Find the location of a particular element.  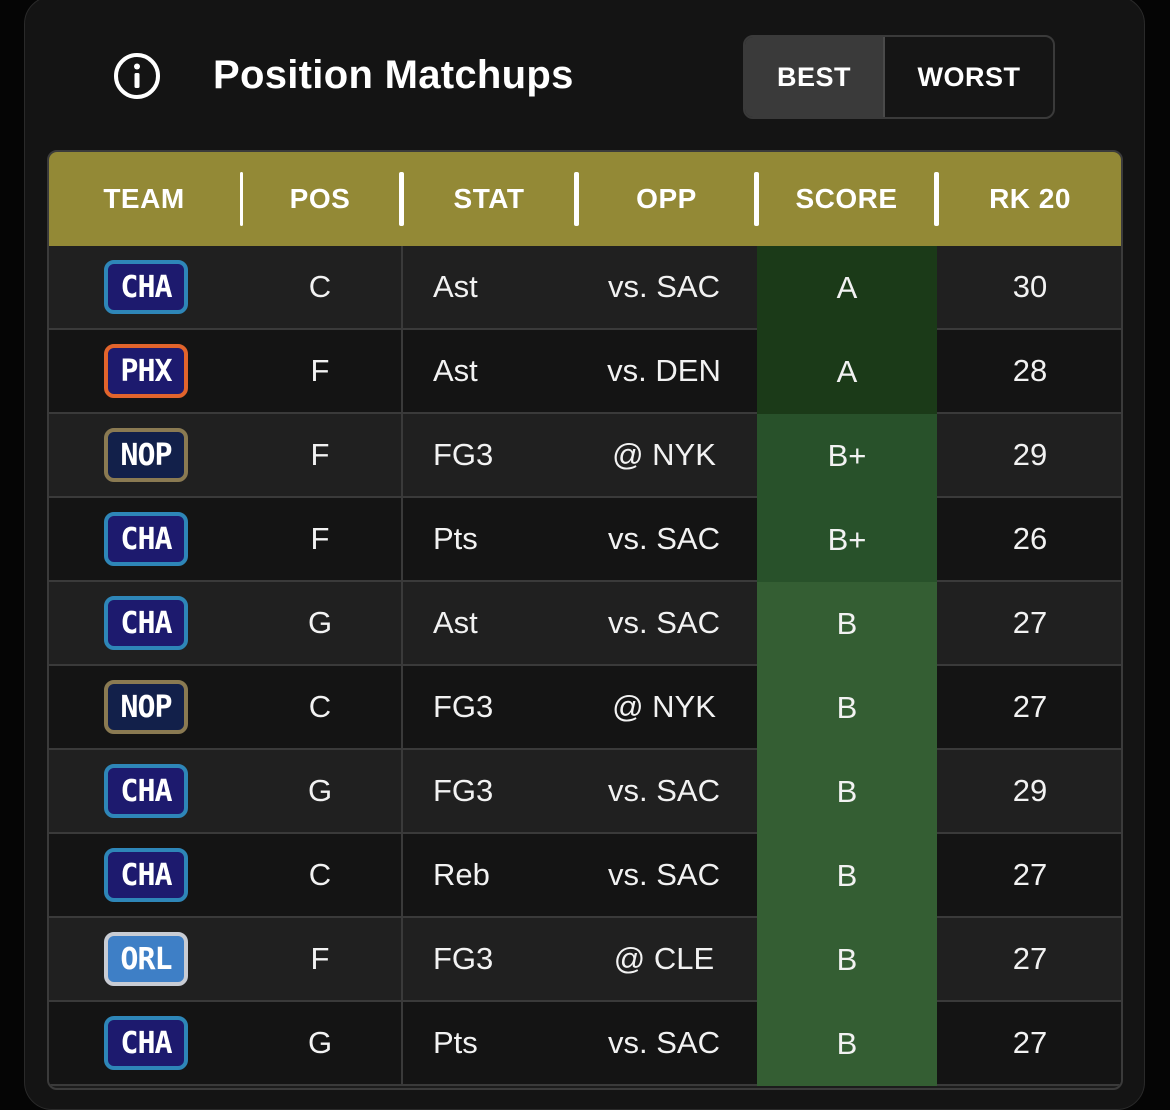

best-worst-toggle: BEST WORST is located at coordinates (899, 77).